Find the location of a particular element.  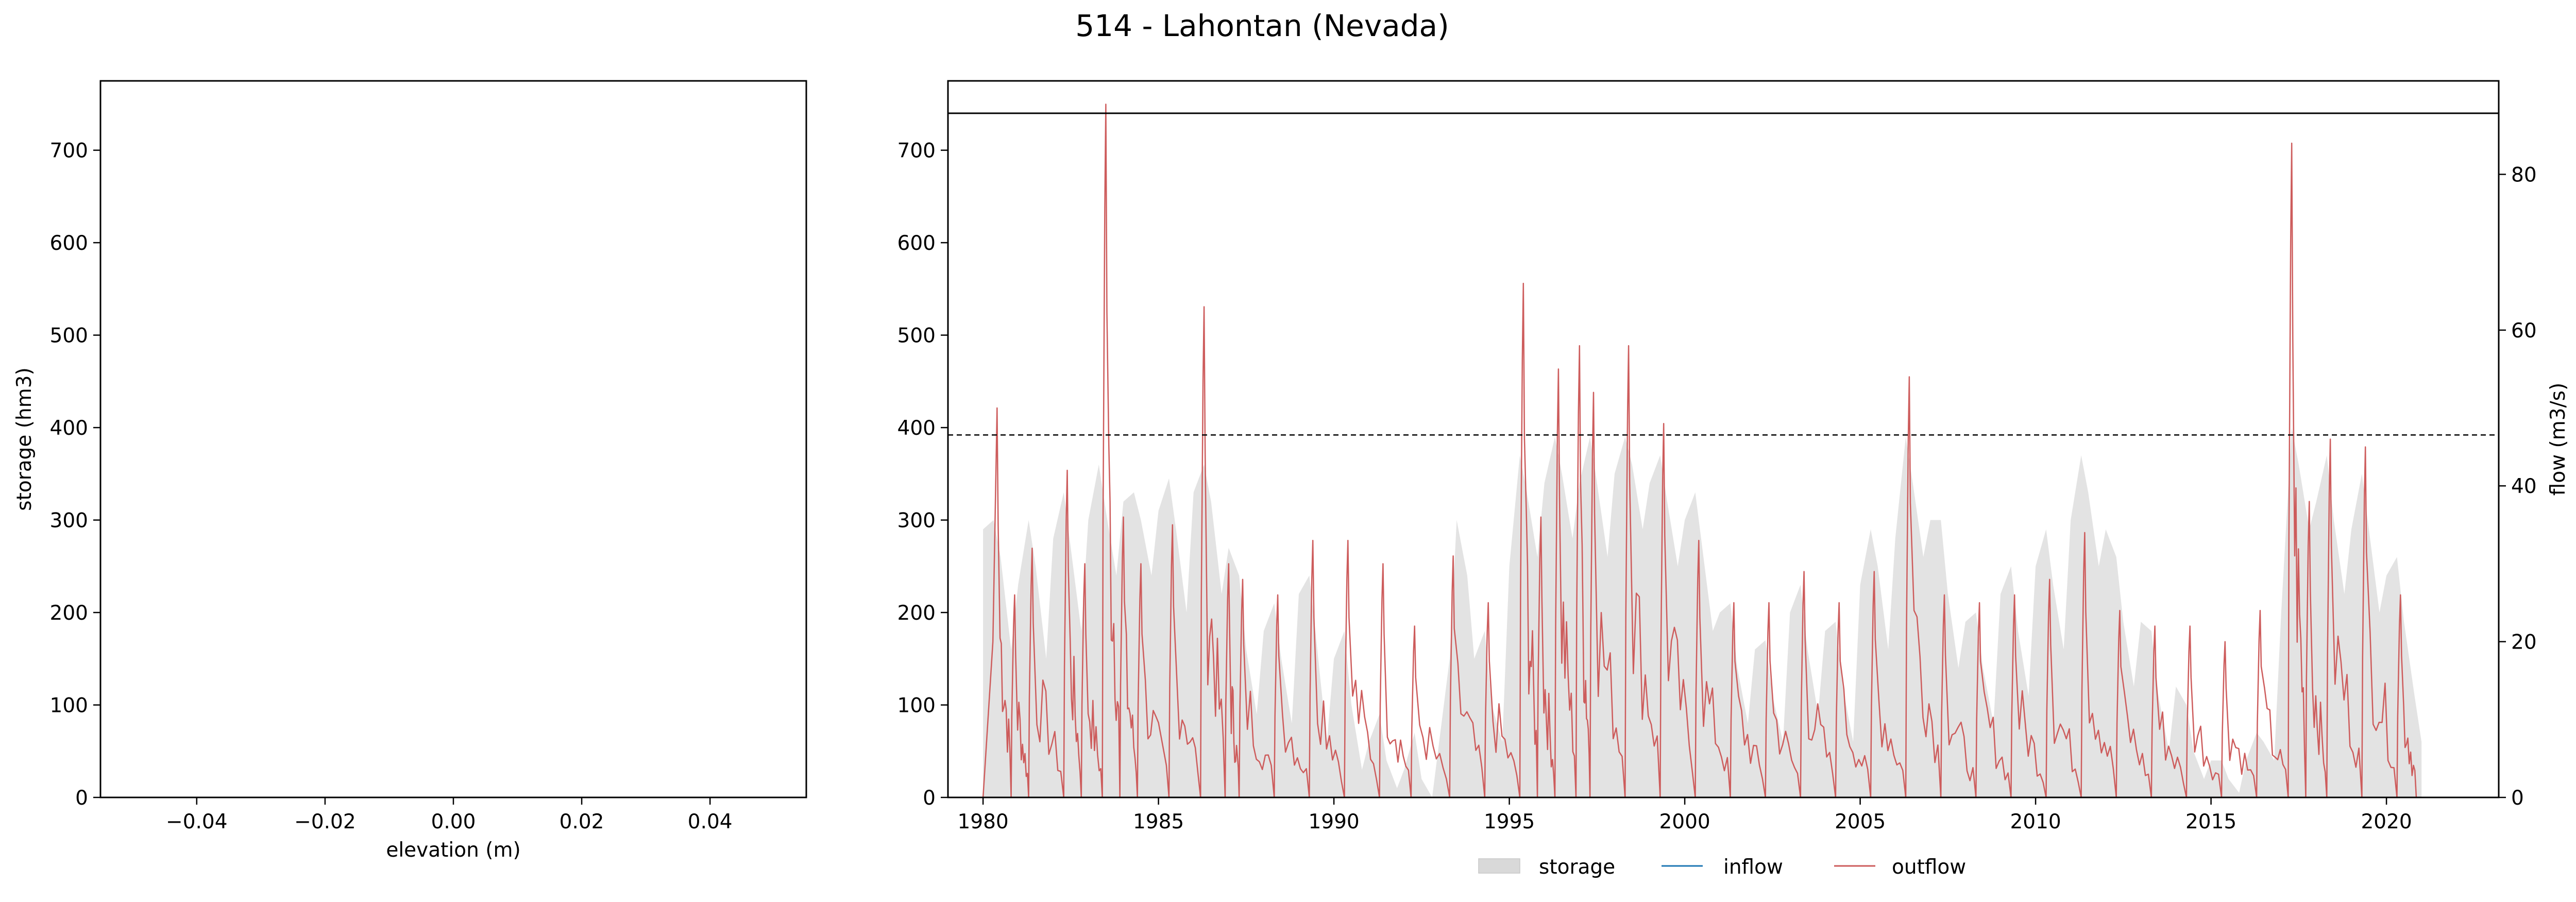

year-tick-label: 2000 is located at coordinates (1684, 822).